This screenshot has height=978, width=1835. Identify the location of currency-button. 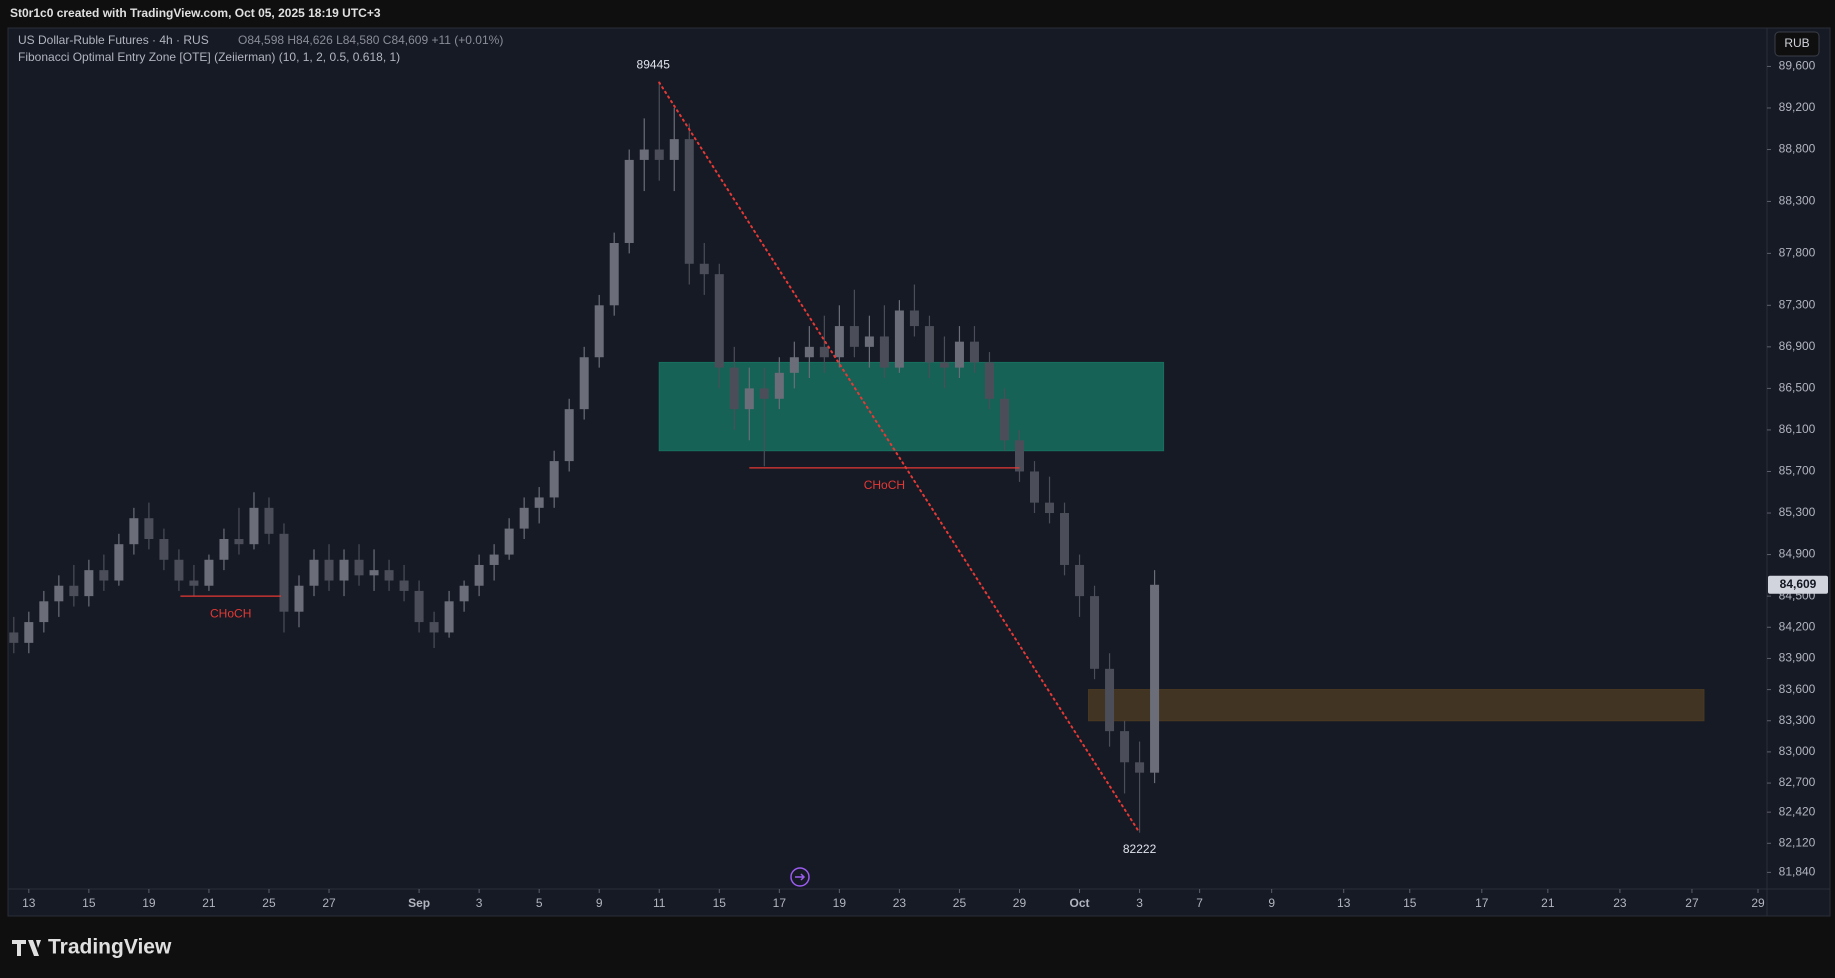
(1797, 44).